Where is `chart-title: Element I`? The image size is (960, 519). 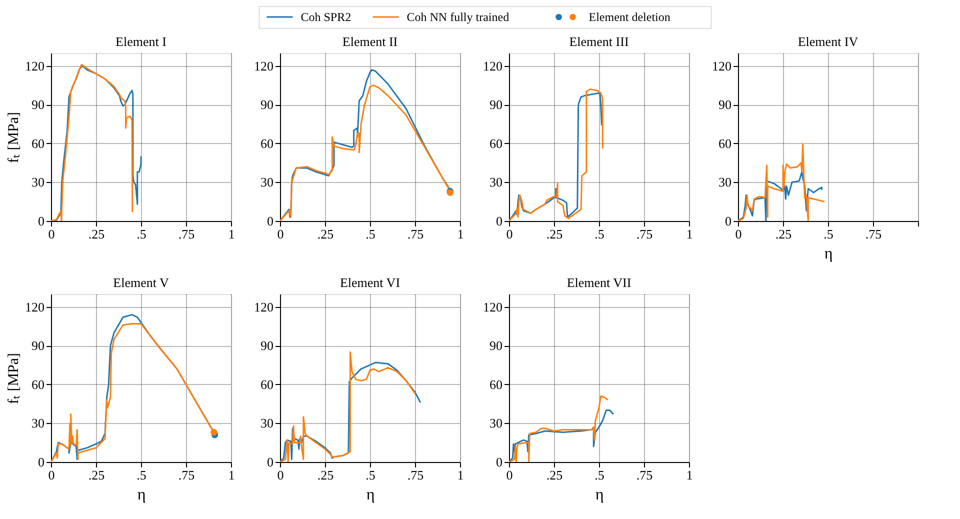
chart-title: Element I is located at coordinates (141, 41).